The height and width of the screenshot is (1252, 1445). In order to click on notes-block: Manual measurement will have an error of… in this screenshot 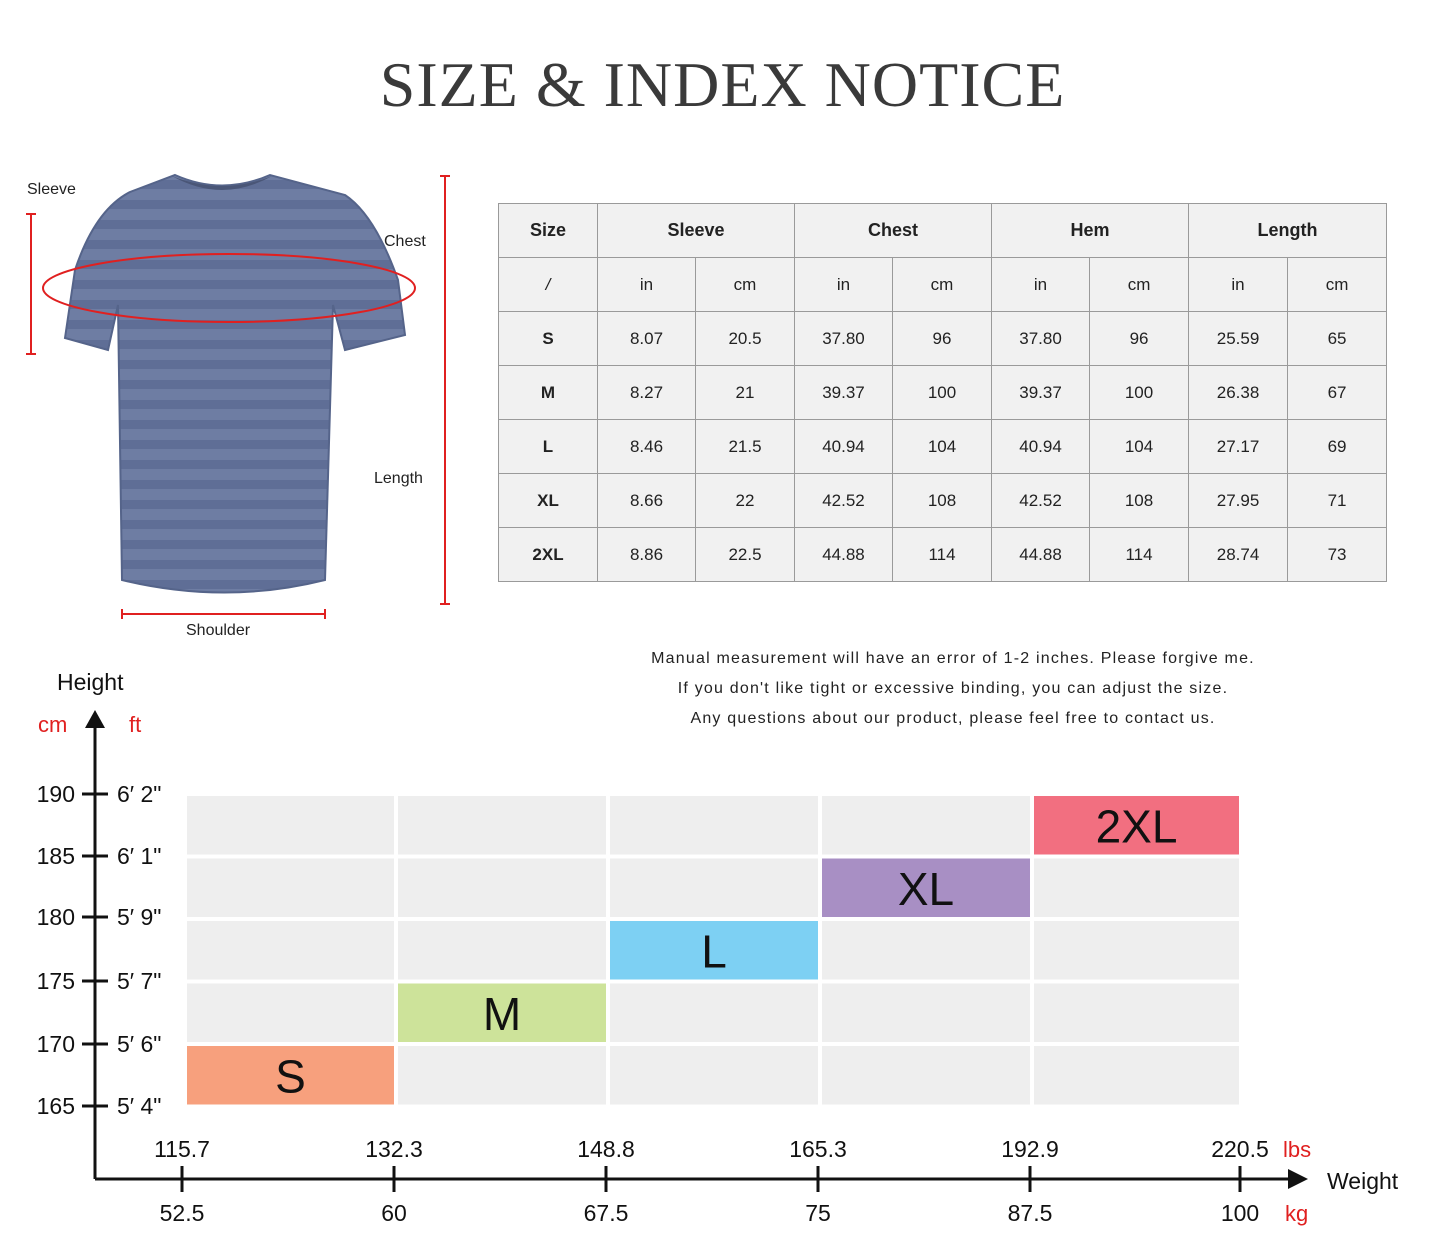, I will do `click(953, 689)`.